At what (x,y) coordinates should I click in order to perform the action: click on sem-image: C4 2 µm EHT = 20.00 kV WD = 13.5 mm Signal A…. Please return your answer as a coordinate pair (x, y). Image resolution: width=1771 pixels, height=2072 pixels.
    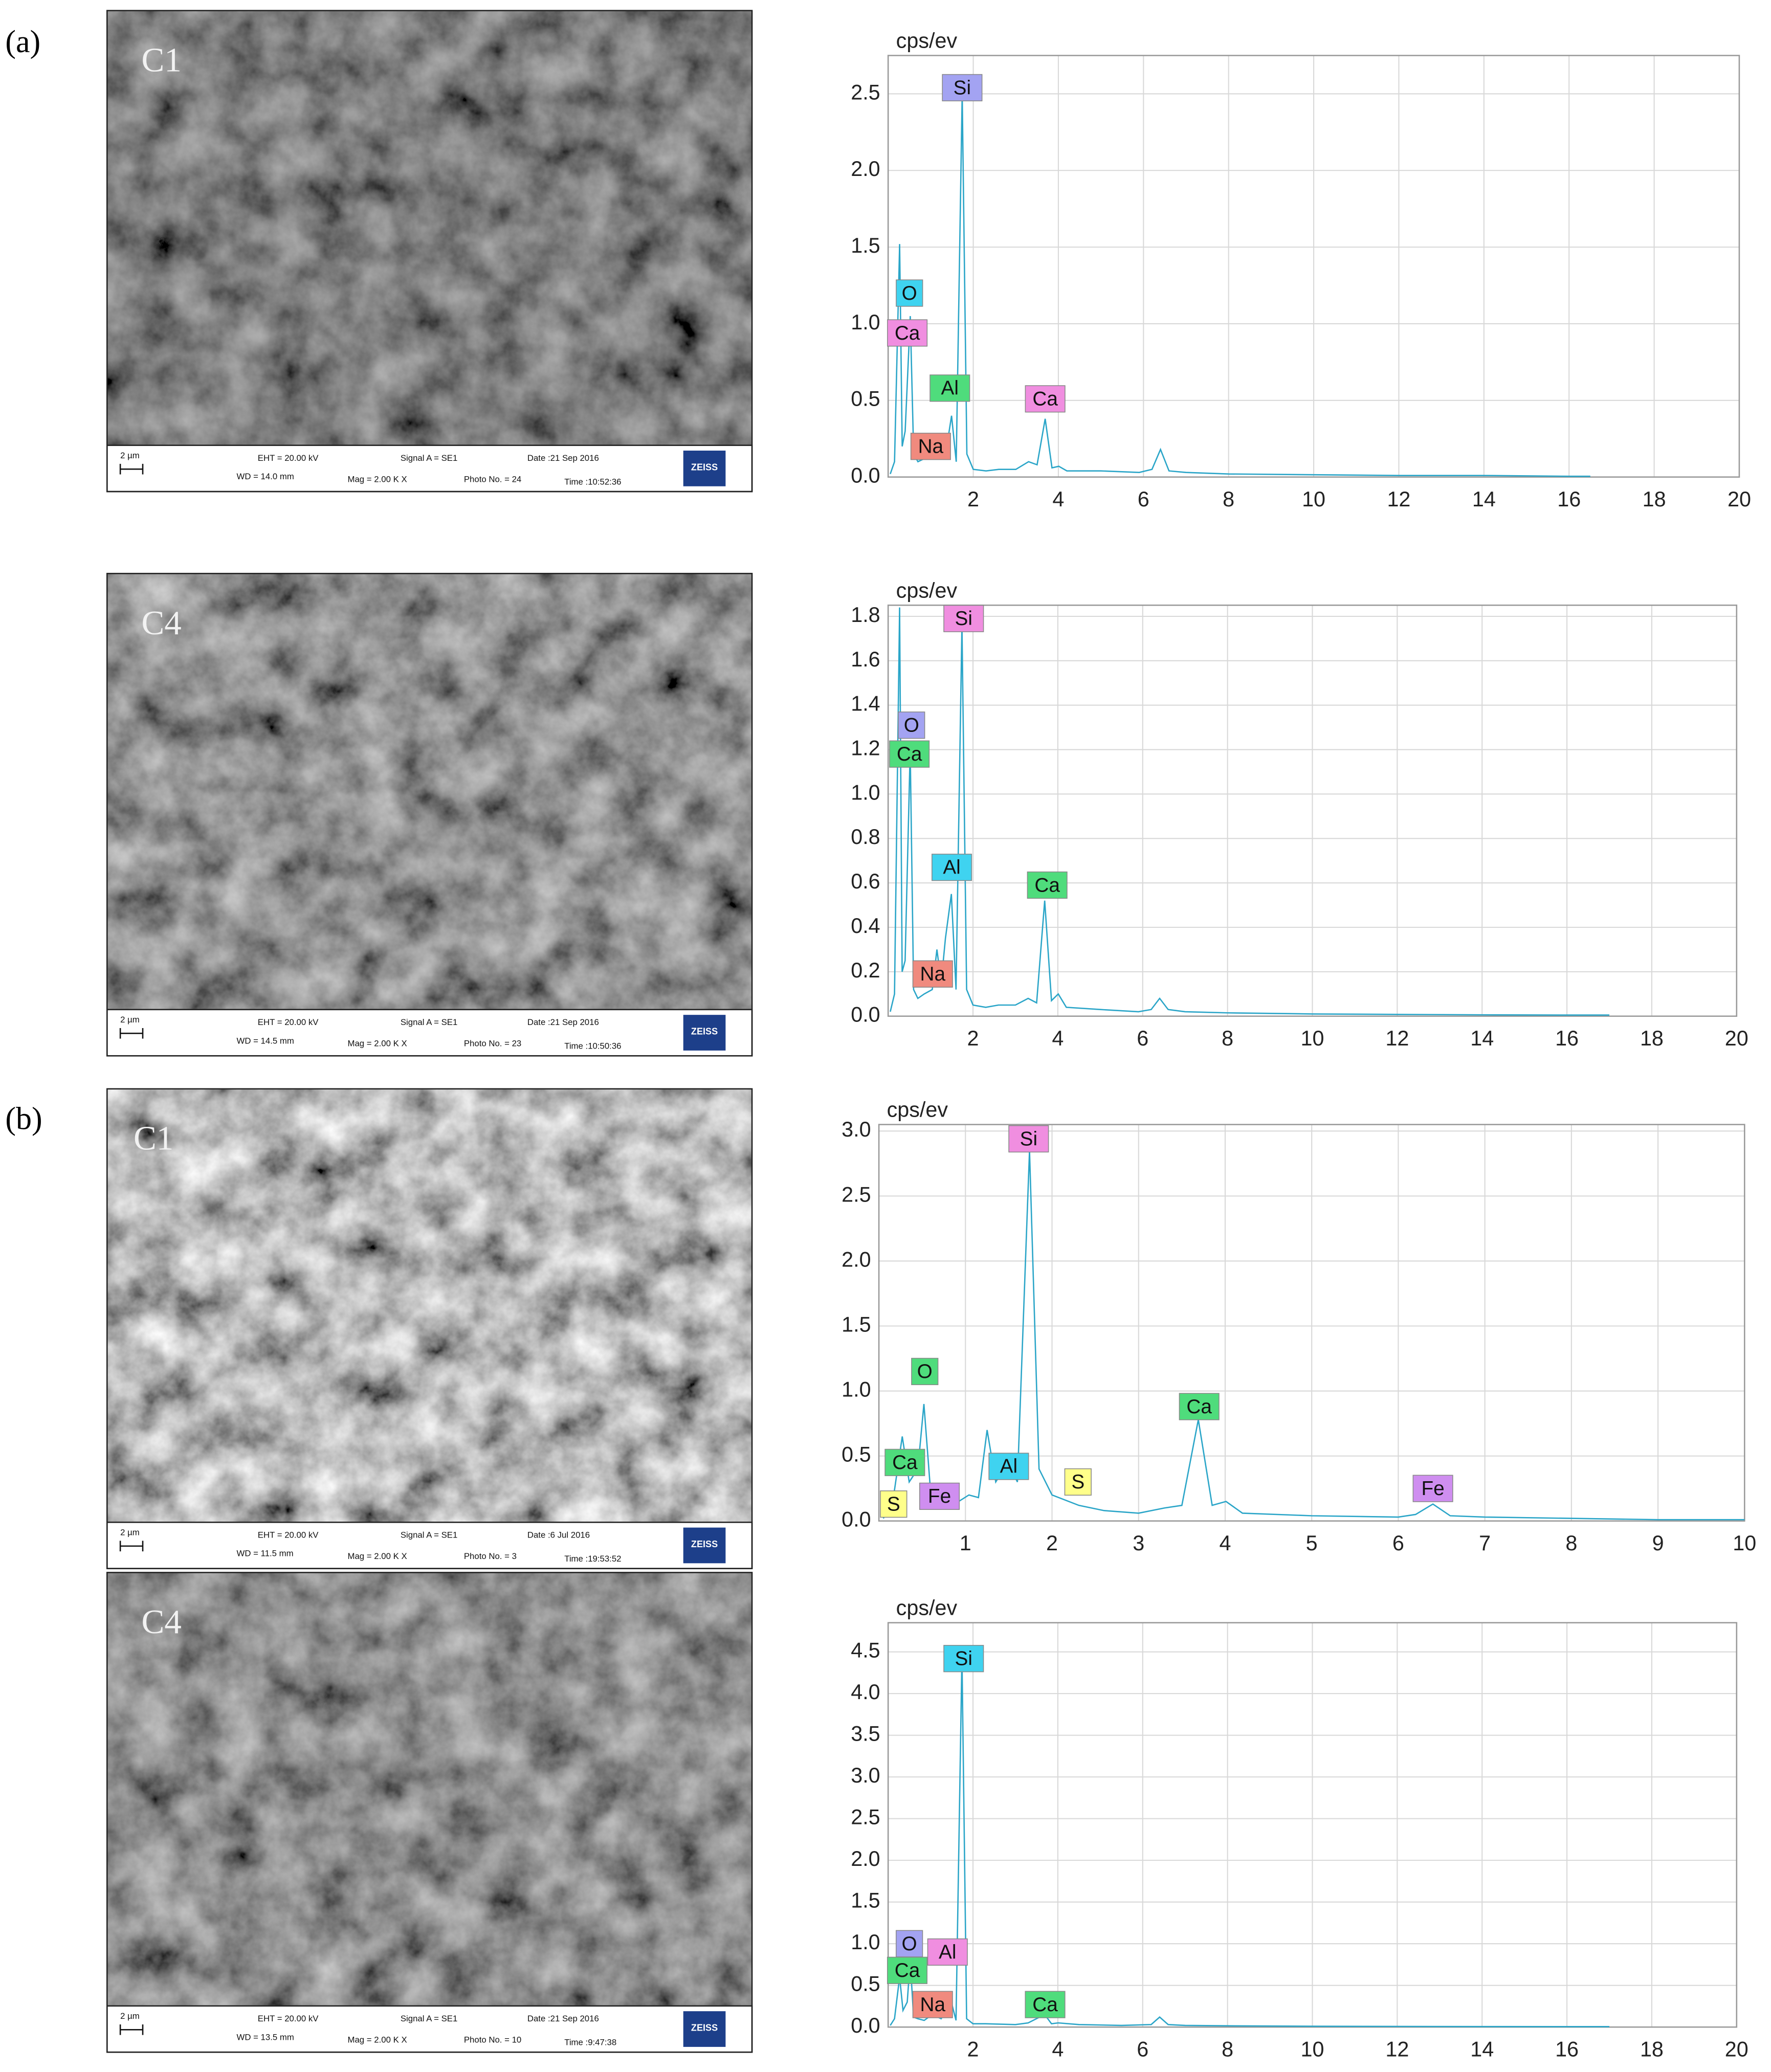
    Looking at the image, I should click on (429, 1812).